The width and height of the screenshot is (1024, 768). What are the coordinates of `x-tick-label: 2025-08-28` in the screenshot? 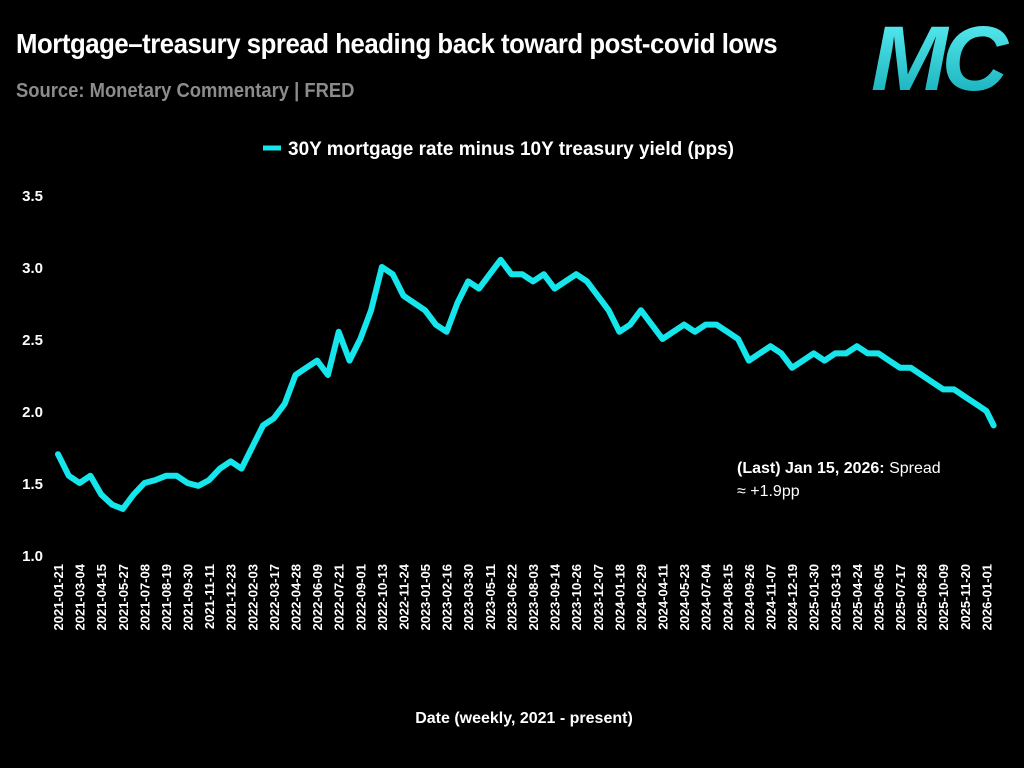 It's located at (922, 597).